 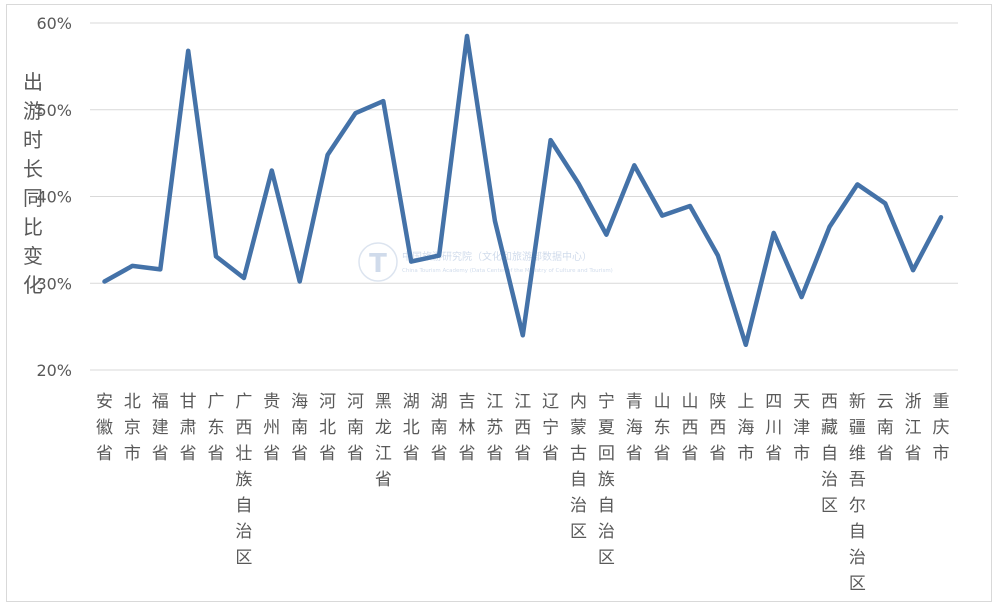 I want to click on watermark-logo-icon, so click(x=378, y=262).